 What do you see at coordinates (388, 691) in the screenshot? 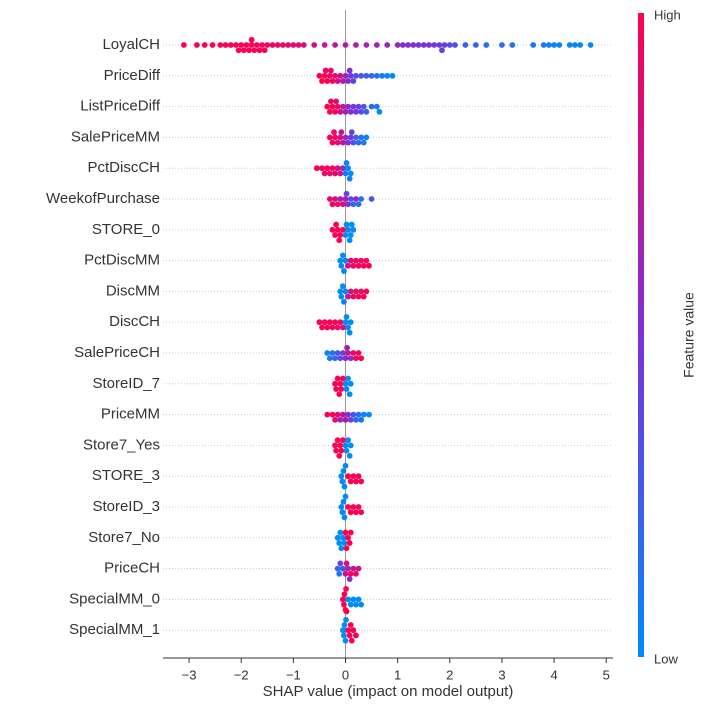
I see `x-axis-label: SHAP value (impact on model output)` at bounding box center [388, 691].